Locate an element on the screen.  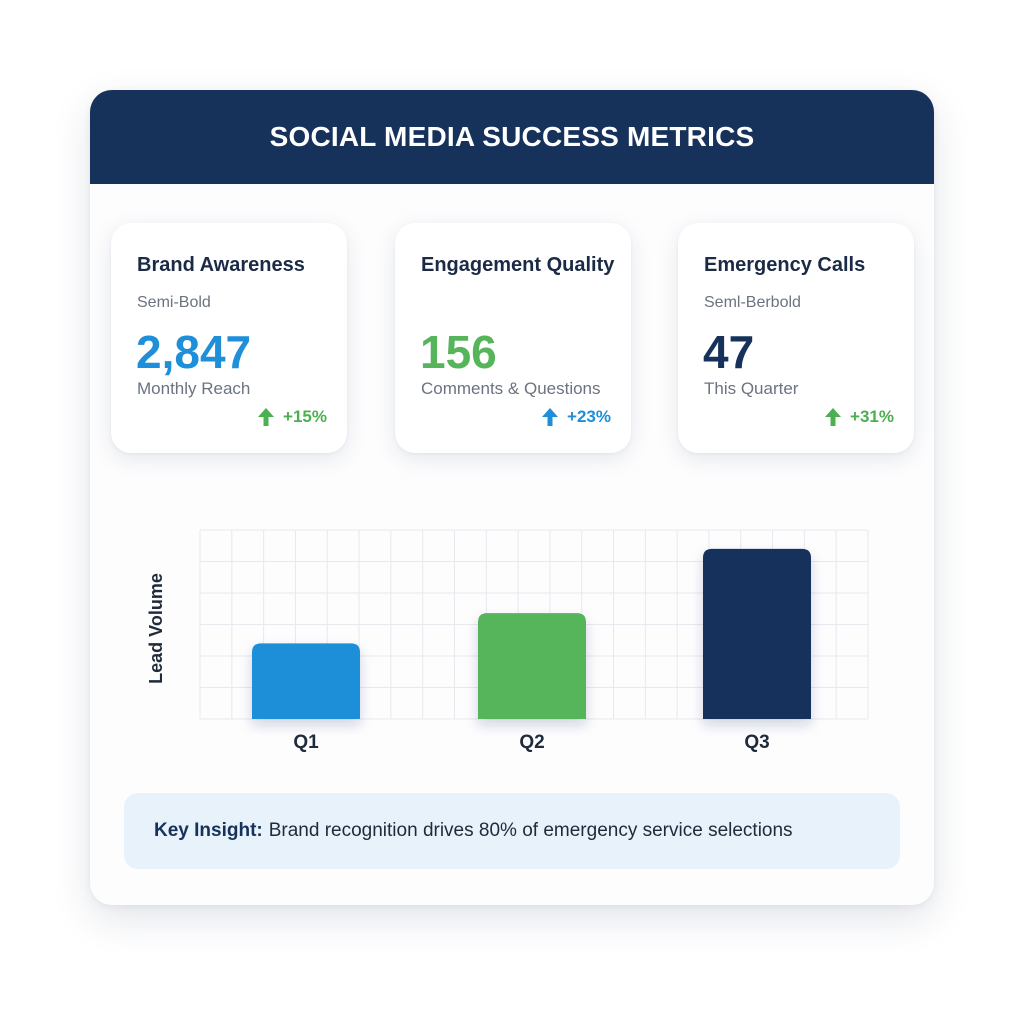
card-change: +15% is located at coordinates (292, 417).